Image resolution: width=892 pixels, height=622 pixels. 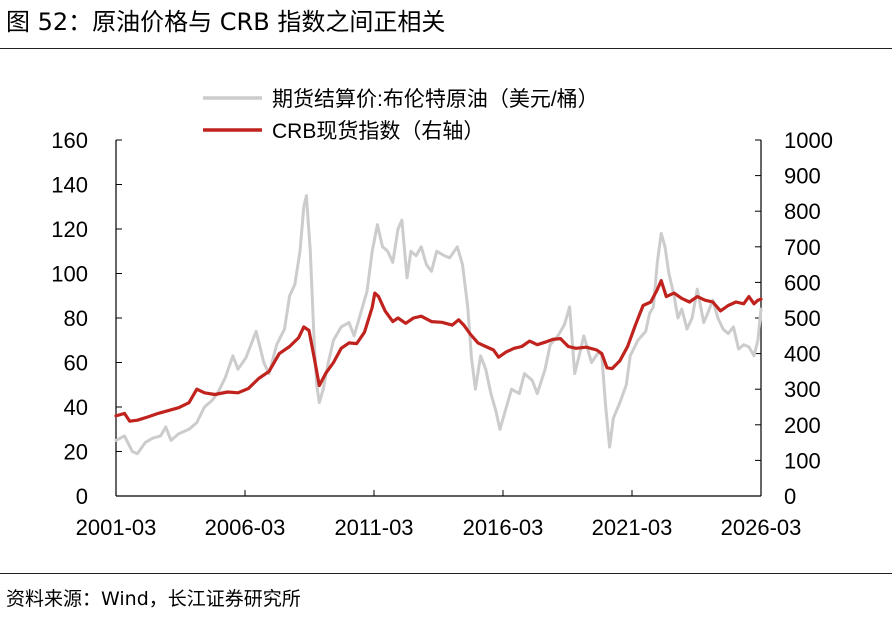 What do you see at coordinates (435, 99) in the screenshot?
I see `legend-label-oil: 期货结算价:布伦特原油（美元/桶）` at bounding box center [435, 99].